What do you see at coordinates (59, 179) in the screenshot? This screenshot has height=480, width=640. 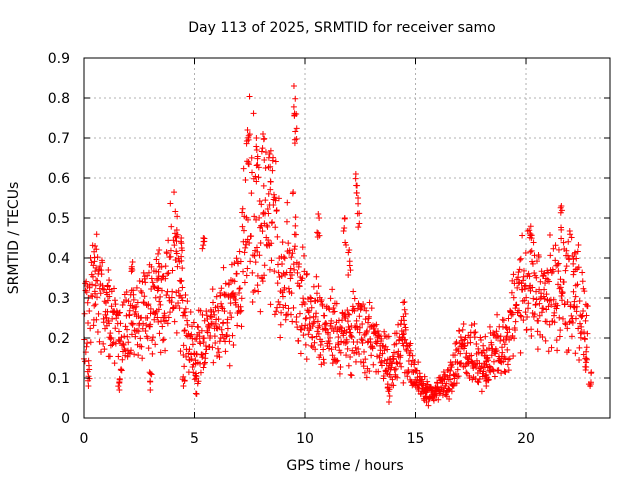 I see `y-tick-label: 0.6` at bounding box center [59, 179].